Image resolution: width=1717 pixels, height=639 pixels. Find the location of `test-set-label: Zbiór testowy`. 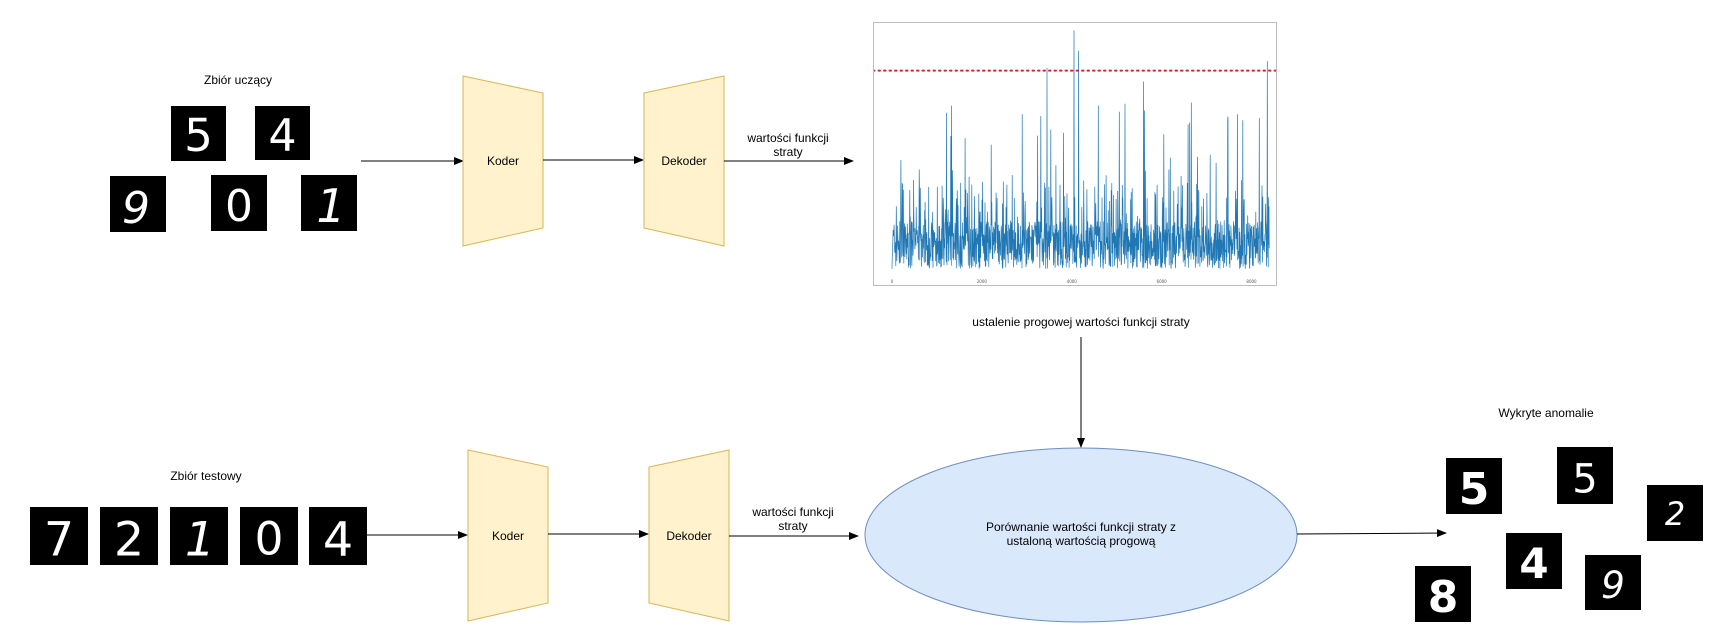

test-set-label: Zbiór testowy is located at coordinates (206, 476).